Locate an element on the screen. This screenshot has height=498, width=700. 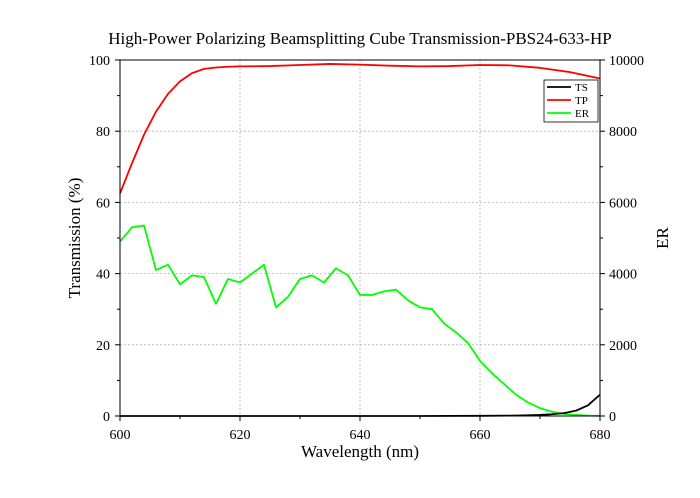
legend-label-er: ER is located at coordinates (582, 114).